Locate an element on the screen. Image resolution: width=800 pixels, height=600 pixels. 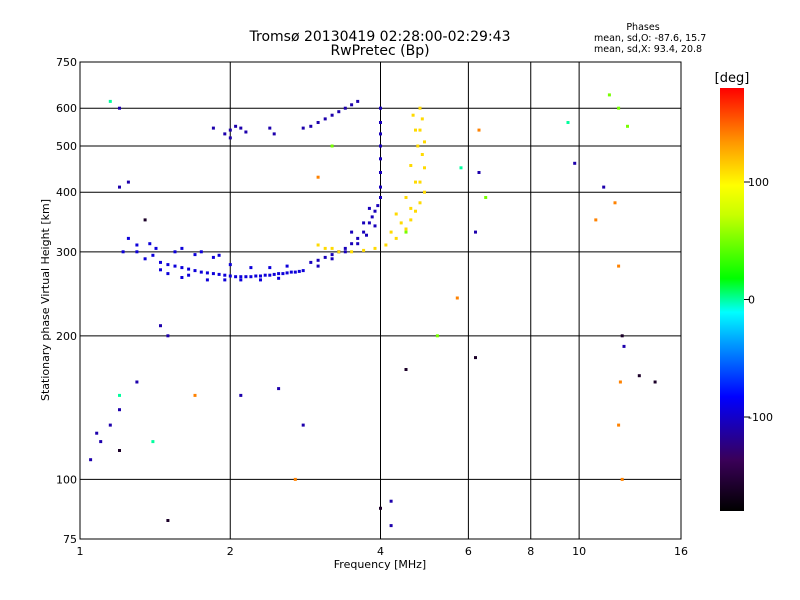
chart-subtitle: RwPretec (Bp) is located at coordinates (379, 51).